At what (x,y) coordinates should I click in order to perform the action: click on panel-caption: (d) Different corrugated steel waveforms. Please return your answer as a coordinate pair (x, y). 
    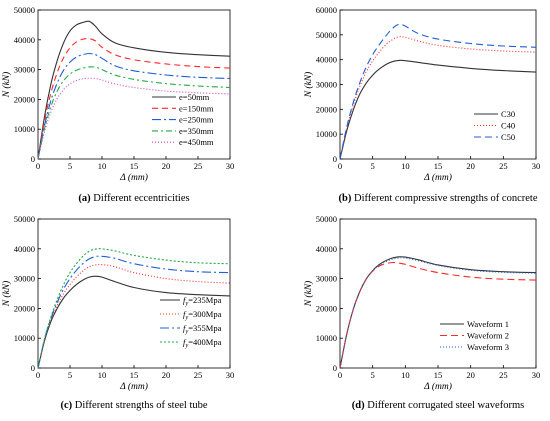
    Looking at the image, I should click on (438, 405).